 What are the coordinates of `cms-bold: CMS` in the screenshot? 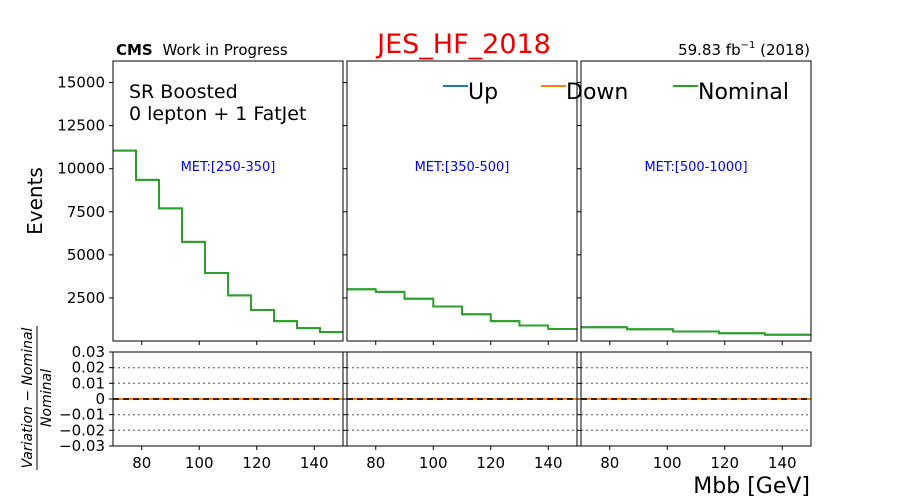 It's located at (134, 50).